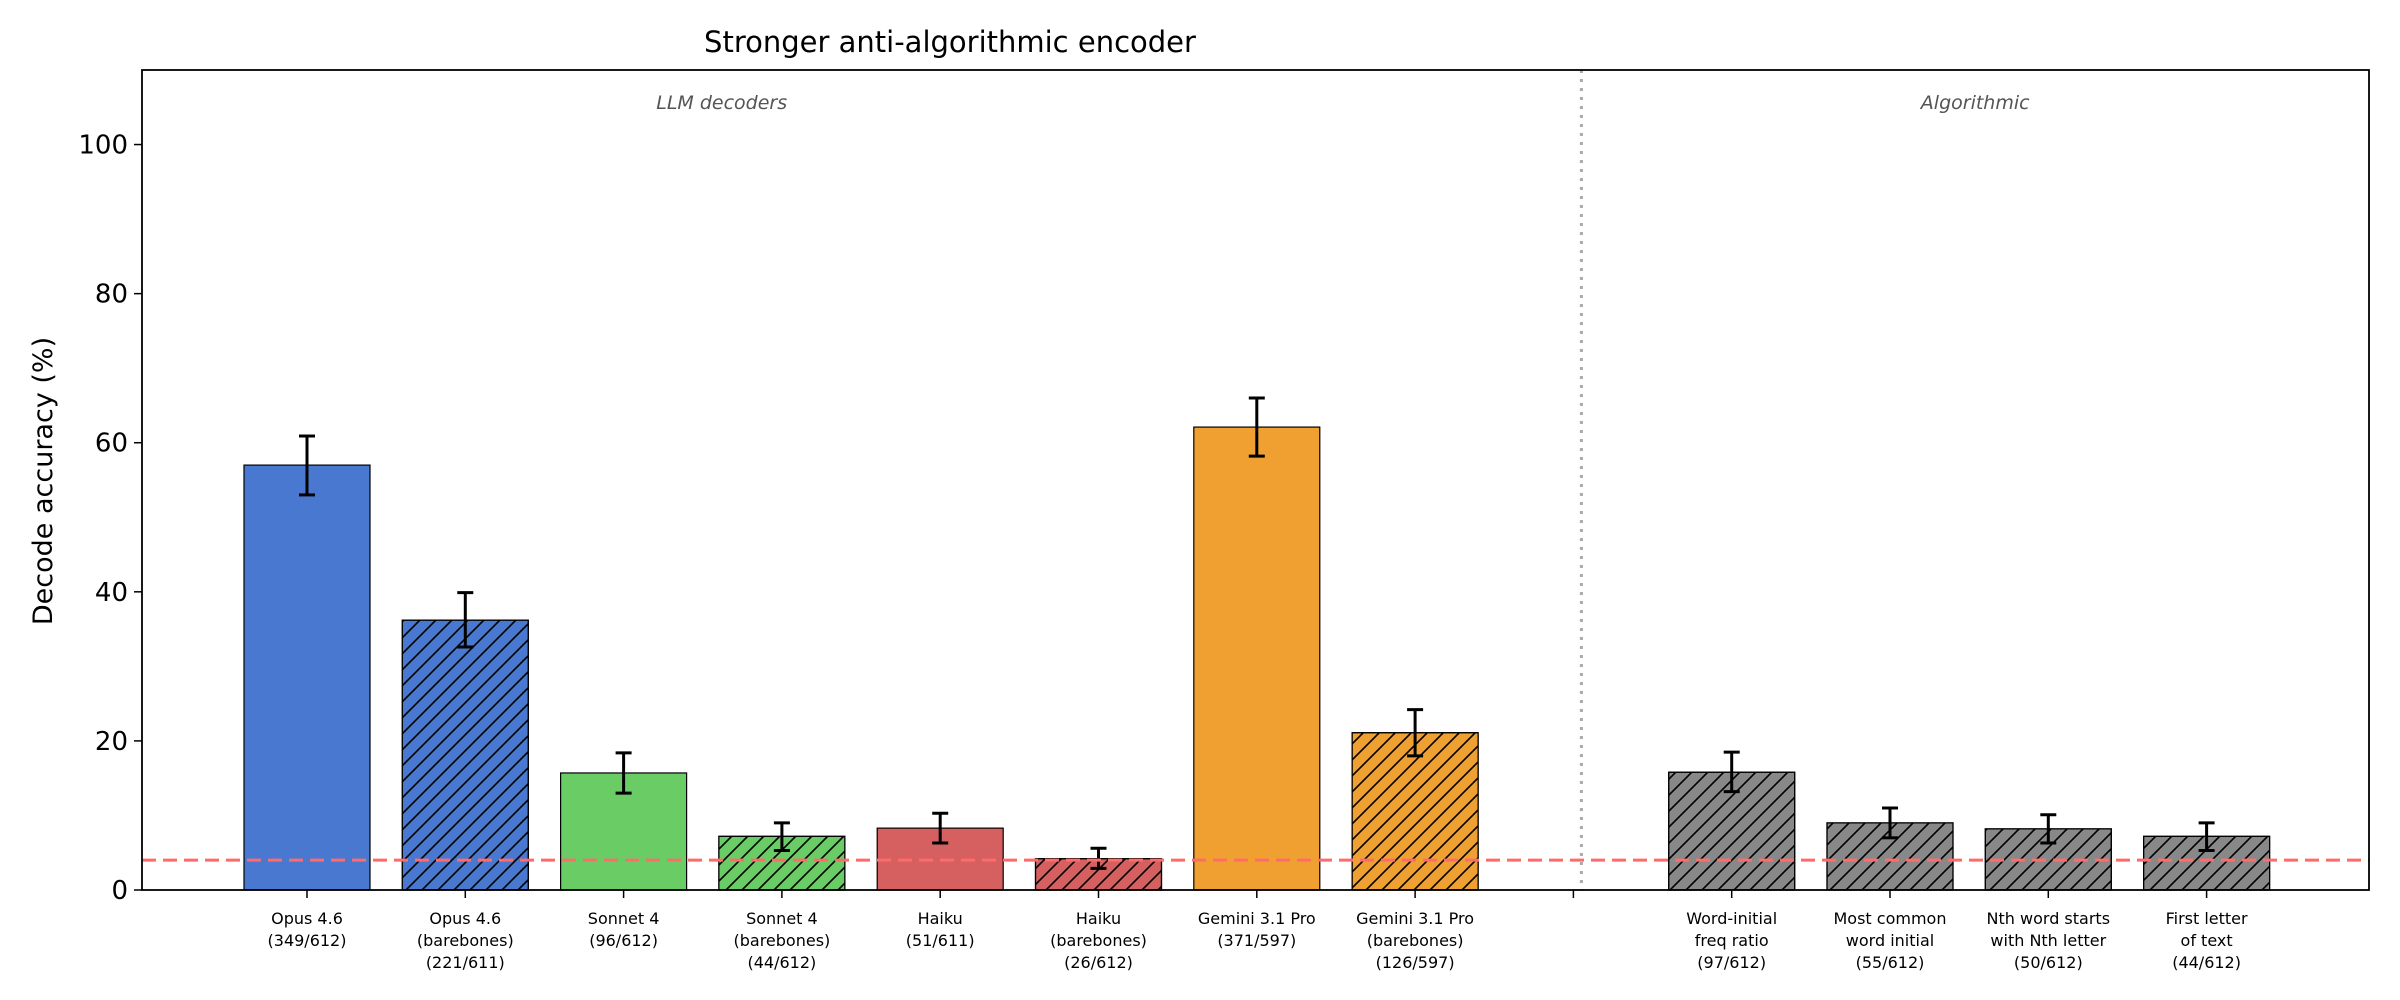 The width and height of the screenshot is (2400, 1000). Describe the element at coordinates (111, 593) in the screenshot. I see `y-tick-label: 40` at that location.